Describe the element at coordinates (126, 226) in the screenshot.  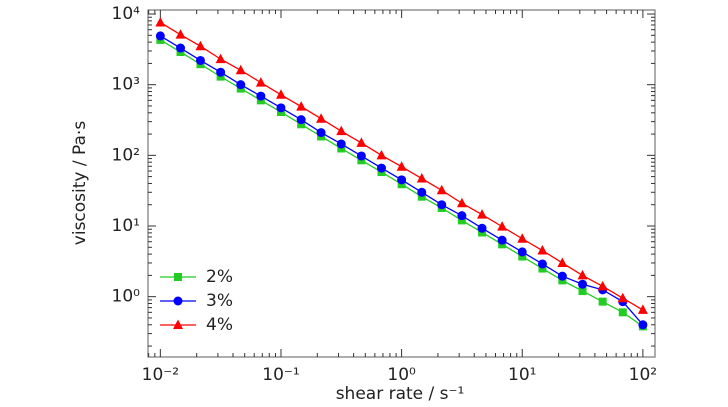
I see `y-tick-label: 10¹` at that location.